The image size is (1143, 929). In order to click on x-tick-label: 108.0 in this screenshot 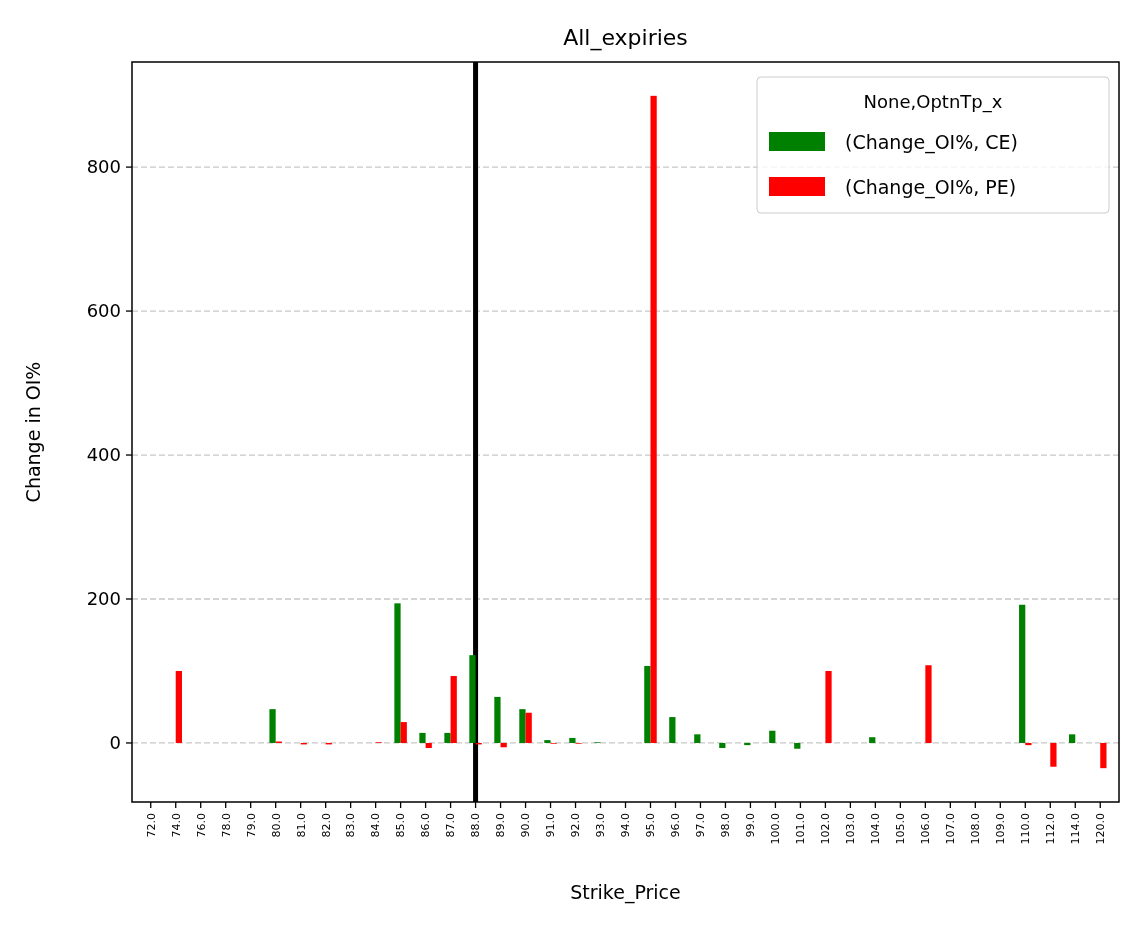, I will do `click(976, 829)`.